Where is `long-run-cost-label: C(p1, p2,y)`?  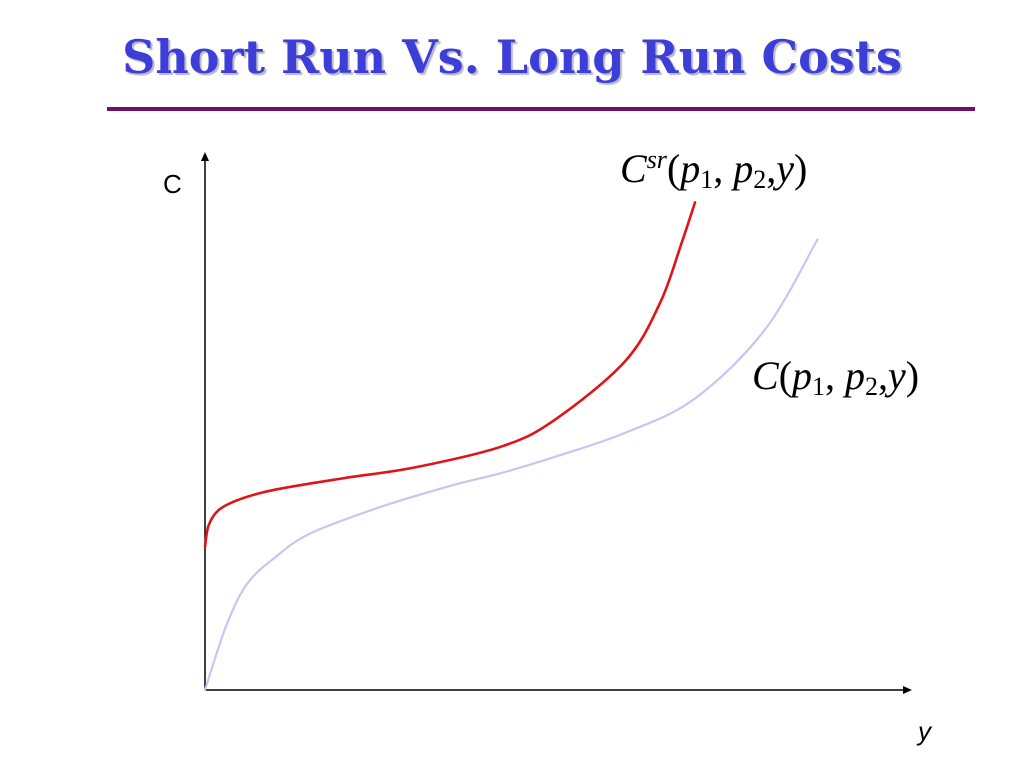 long-run-cost-label: C(p1, p2,y) is located at coordinates (835, 377).